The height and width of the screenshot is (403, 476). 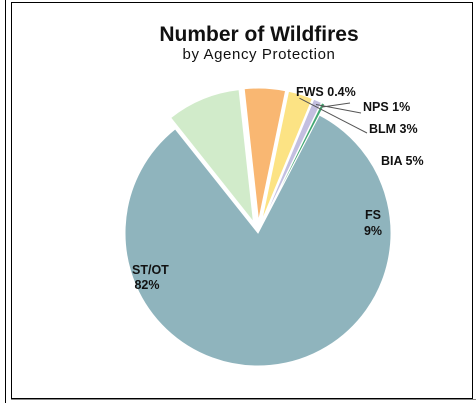 What do you see at coordinates (386, 107) in the screenshot?
I see `slice-label-nps: NPS 1%` at bounding box center [386, 107].